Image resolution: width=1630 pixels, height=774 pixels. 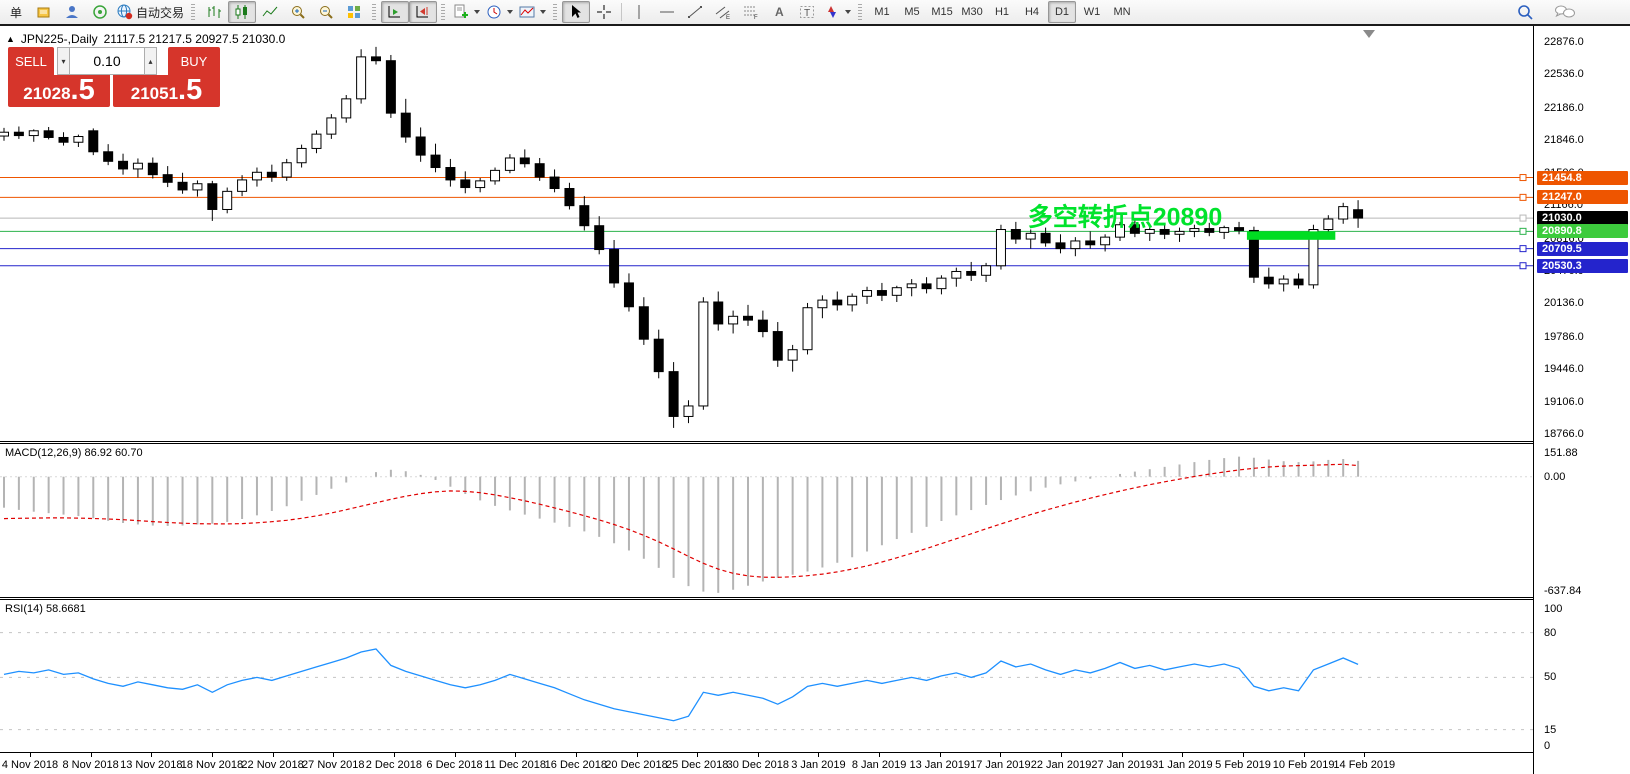 I want to click on sell-price-main: 21028, so click(x=47, y=93).